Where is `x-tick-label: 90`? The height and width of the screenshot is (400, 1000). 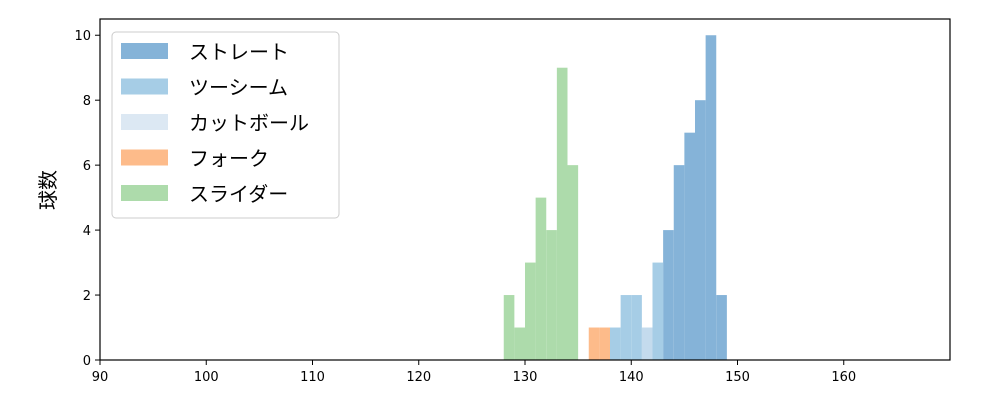 x-tick-label: 90 is located at coordinates (100, 377).